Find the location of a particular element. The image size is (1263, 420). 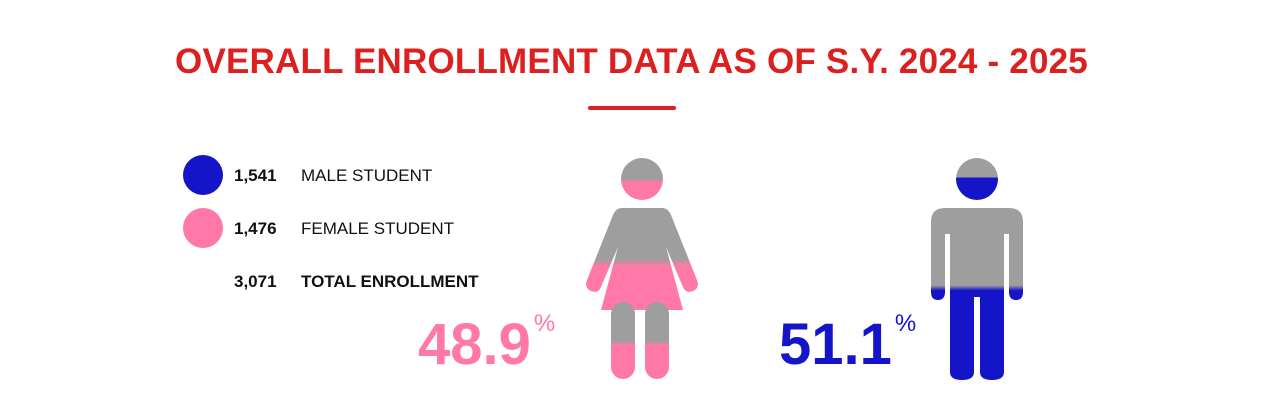

title-underline is located at coordinates (632, 108).